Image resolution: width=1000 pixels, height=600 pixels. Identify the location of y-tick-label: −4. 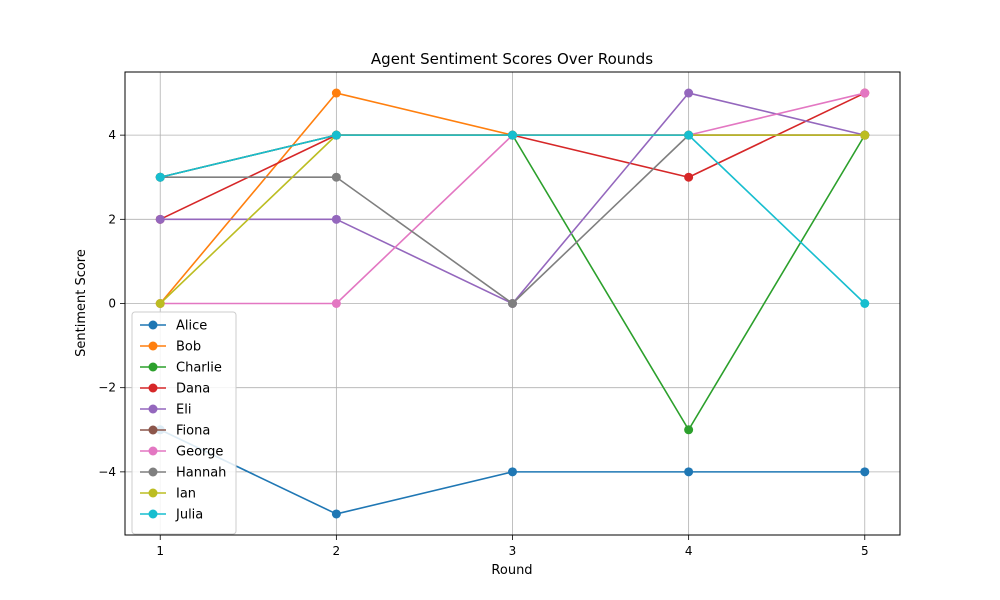
(107, 472).